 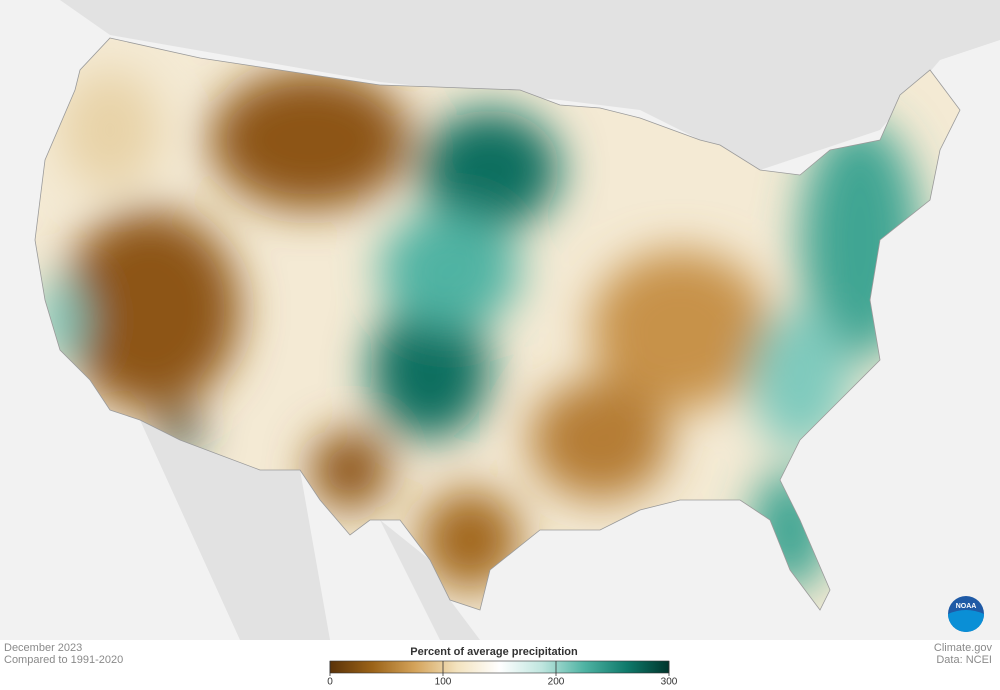 I want to click on source-label: Data: NCEI, so click(x=964, y=660).